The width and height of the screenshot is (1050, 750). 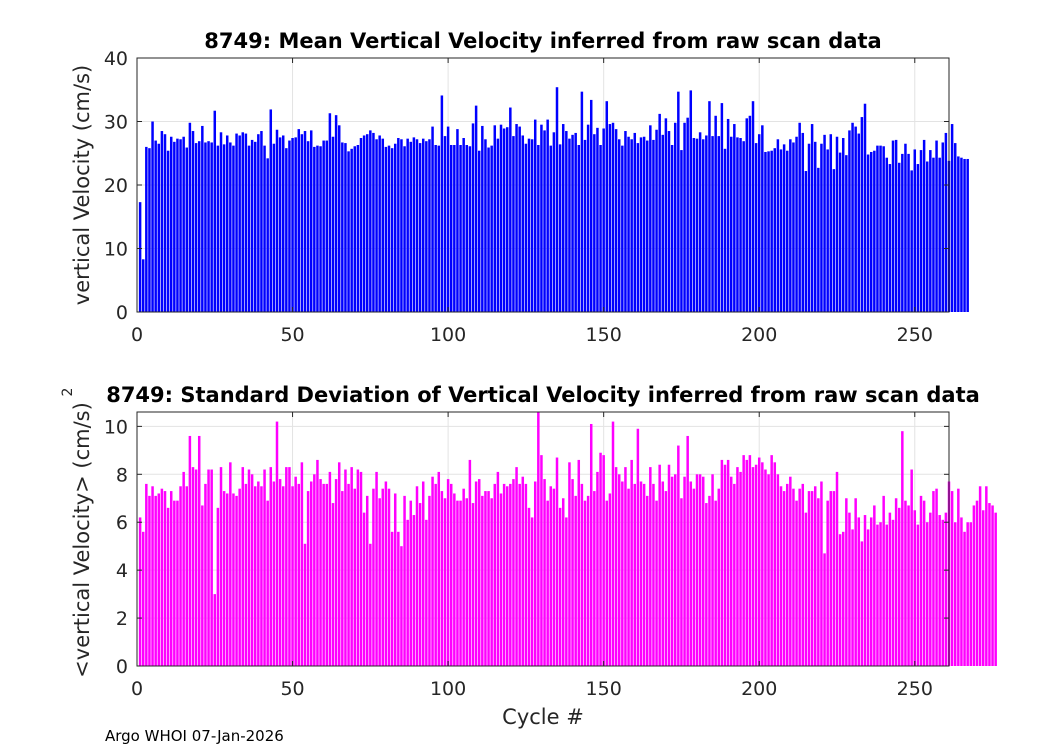 I want to click on std-y-tick-label: 8, so click(x=122, y=475).